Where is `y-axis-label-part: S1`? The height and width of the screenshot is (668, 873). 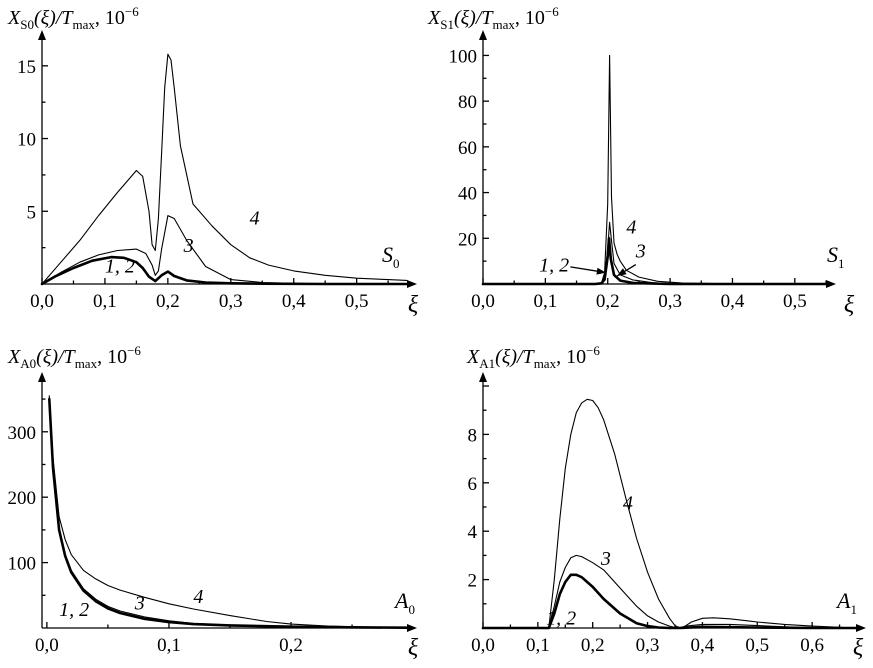
y-axis-label-part: S1 is located at coordinates (447, 24).